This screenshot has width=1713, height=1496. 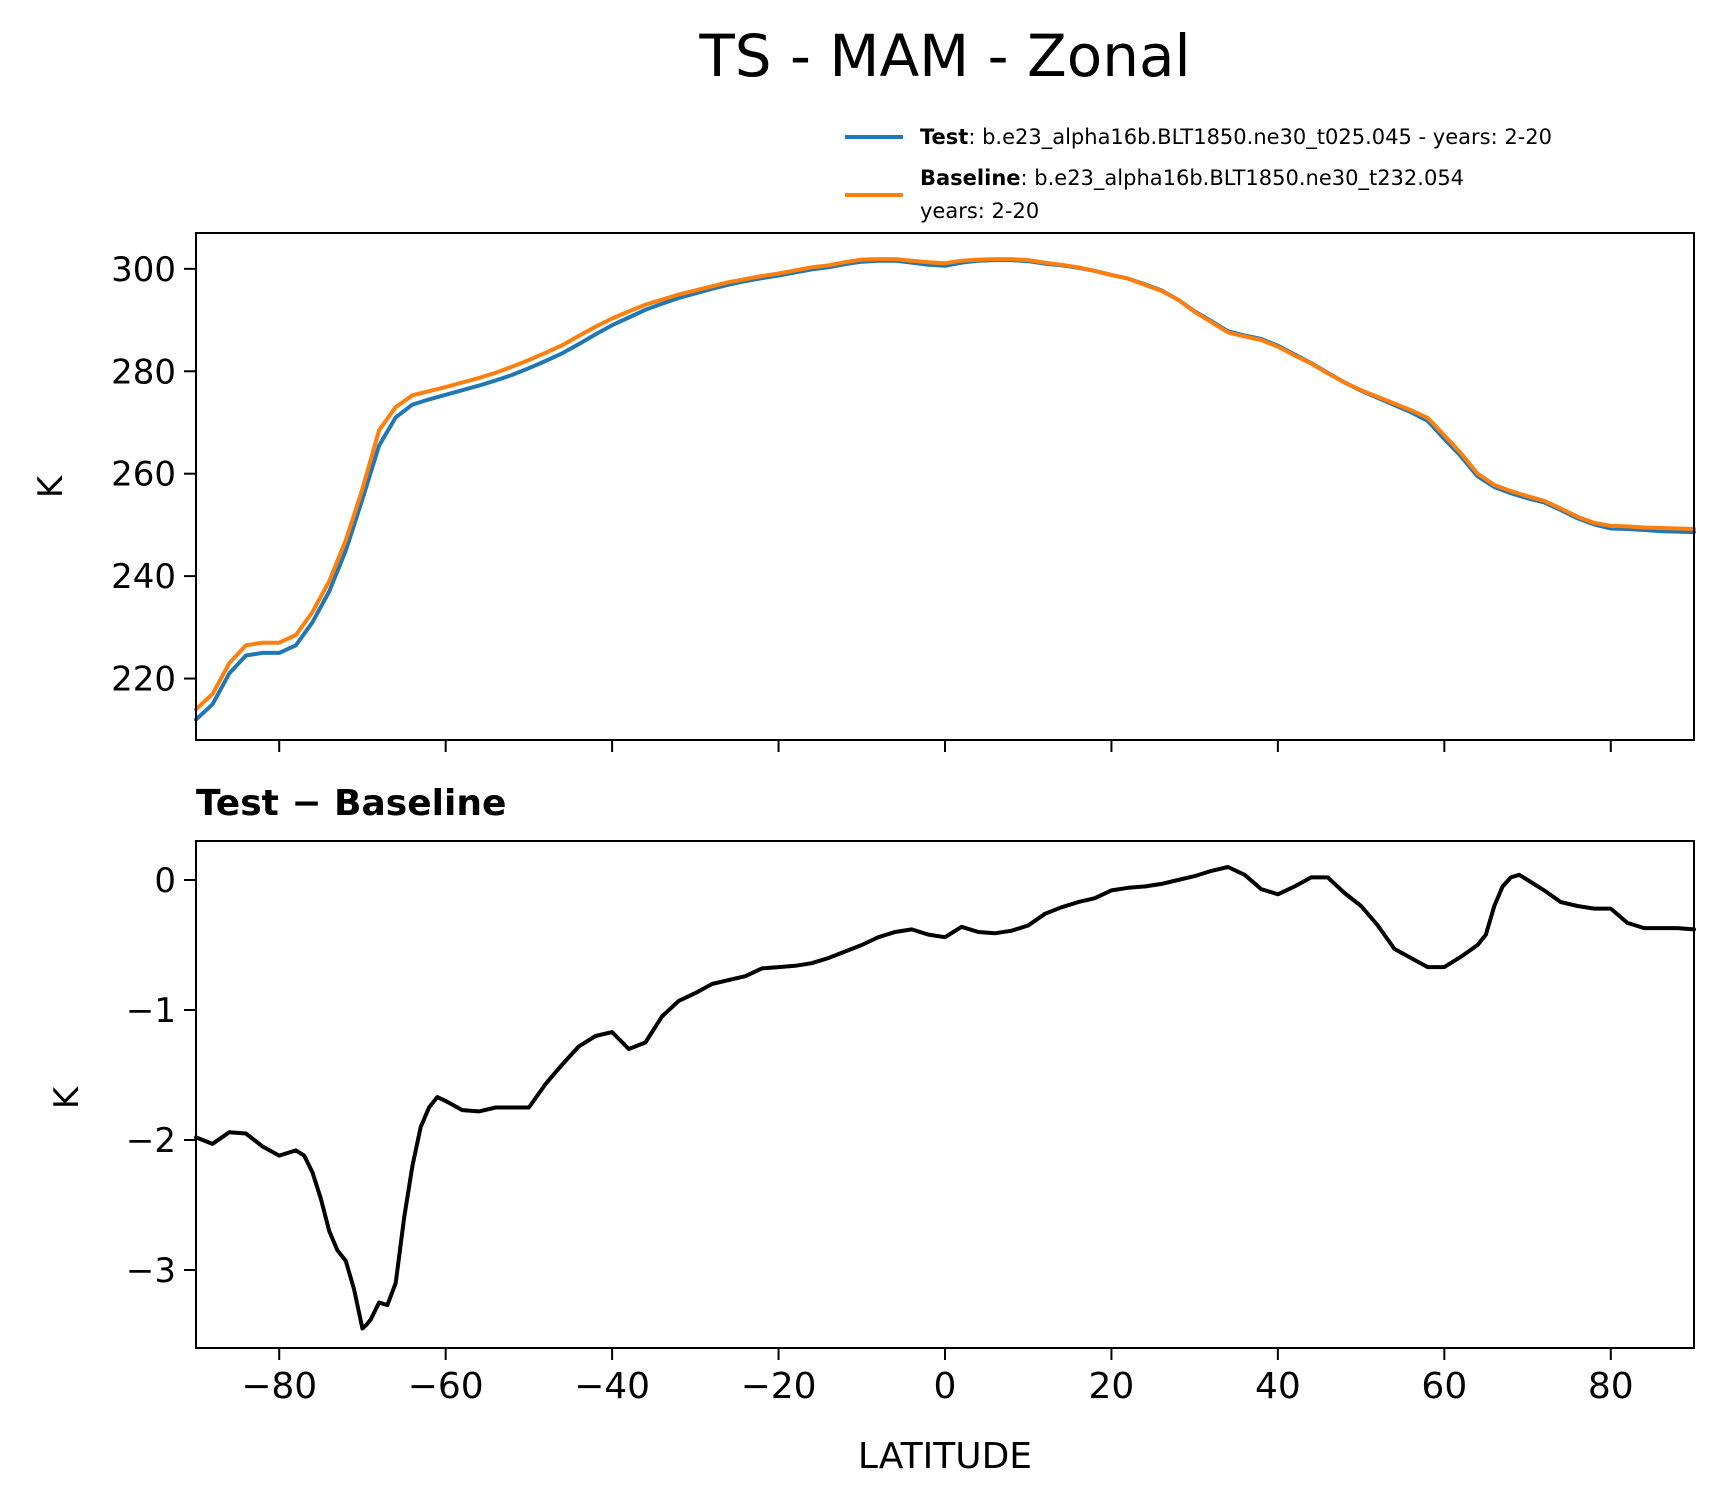 What do you see at coordinates (1278, 1386) in the screenshot?
I see `x-tick-label: 40` at bounding box center [1278, 1386].